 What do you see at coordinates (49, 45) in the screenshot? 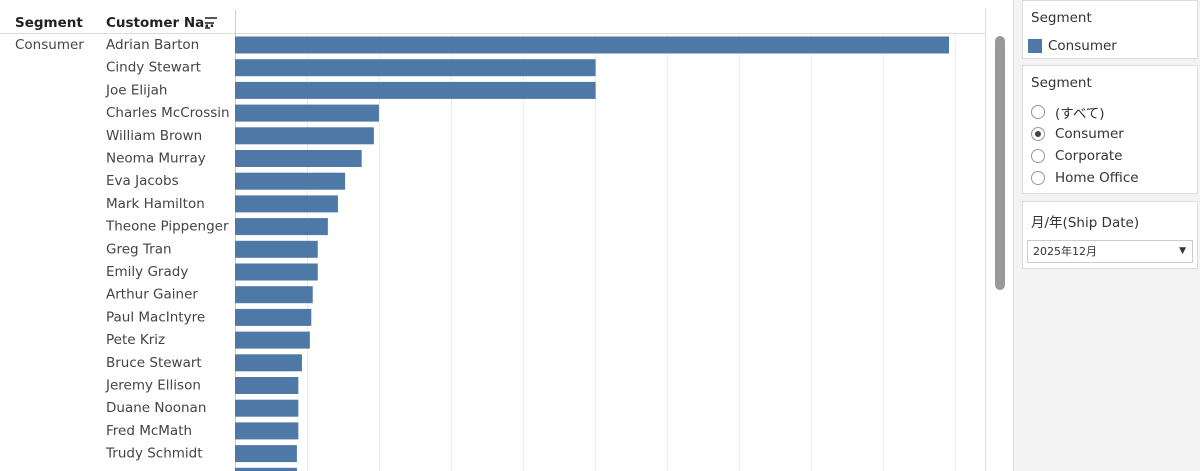
I see `row-header: Consumer` at bounding box center [49, 45].